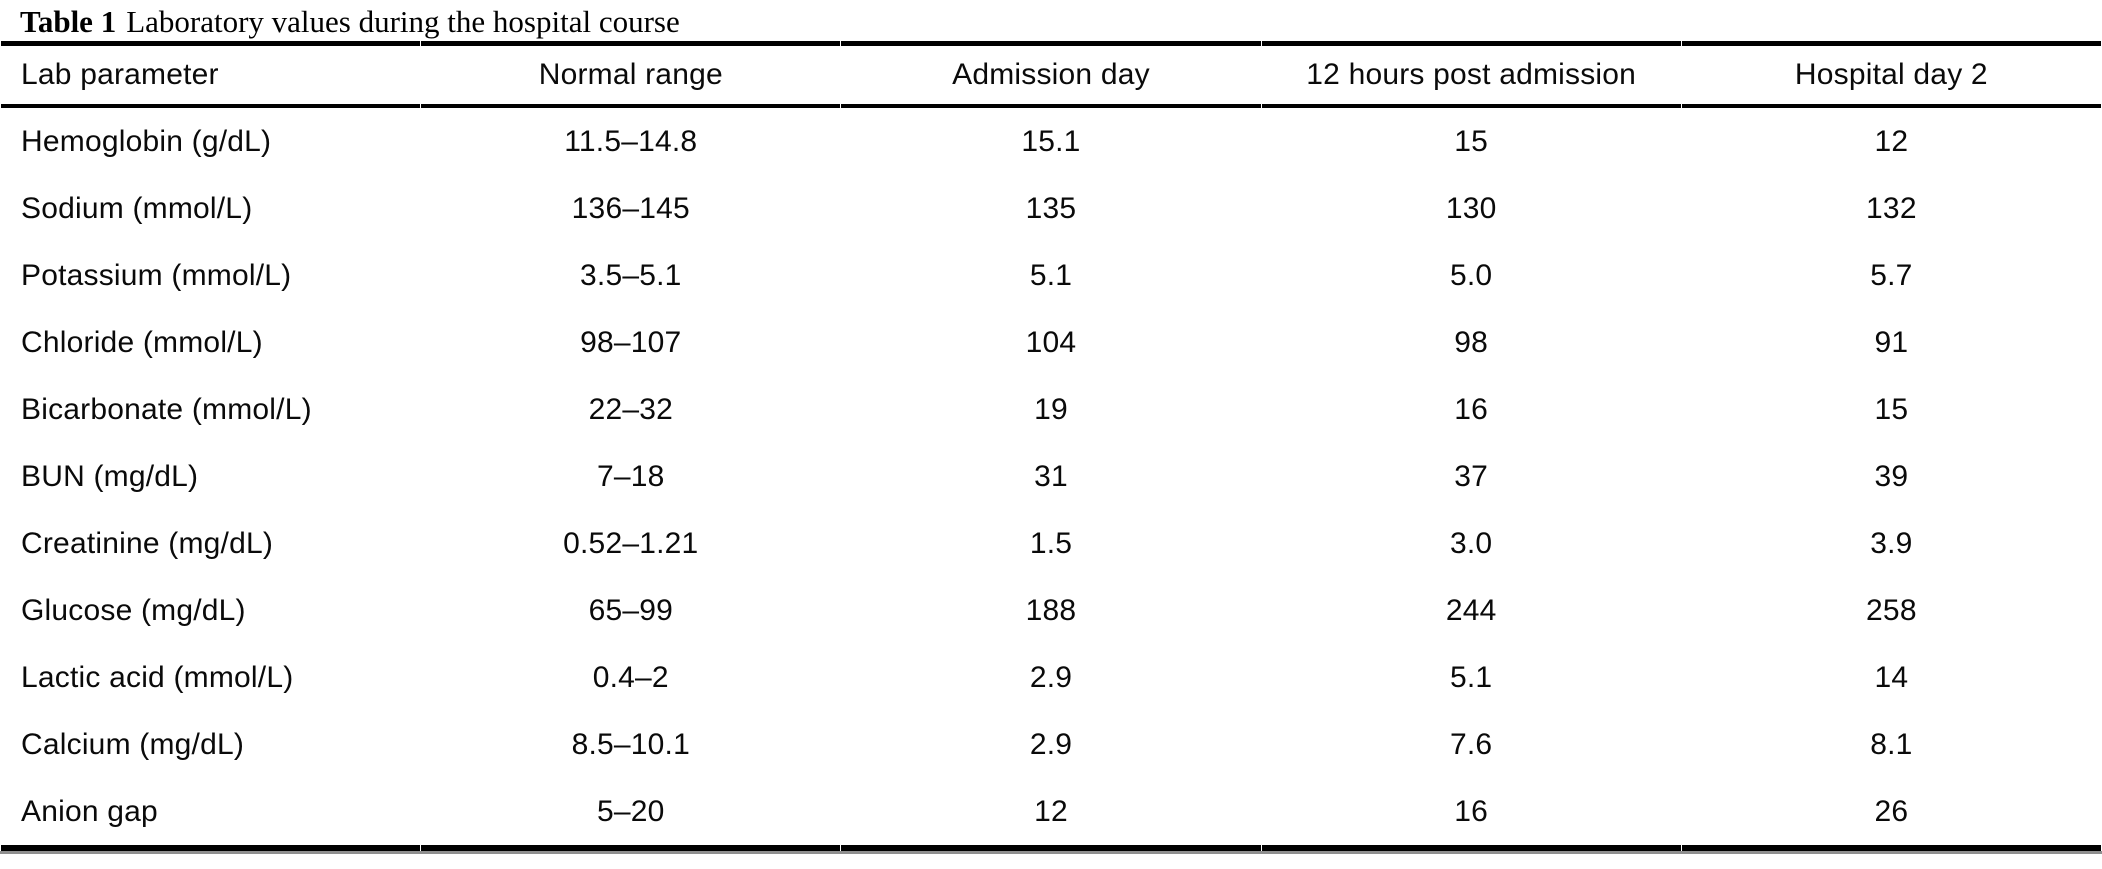  I want to click on table-row-lactic-acid: Lactic acid (mmol/L) 0.4–2 2.9 5.1 14, so click(1051, 677).